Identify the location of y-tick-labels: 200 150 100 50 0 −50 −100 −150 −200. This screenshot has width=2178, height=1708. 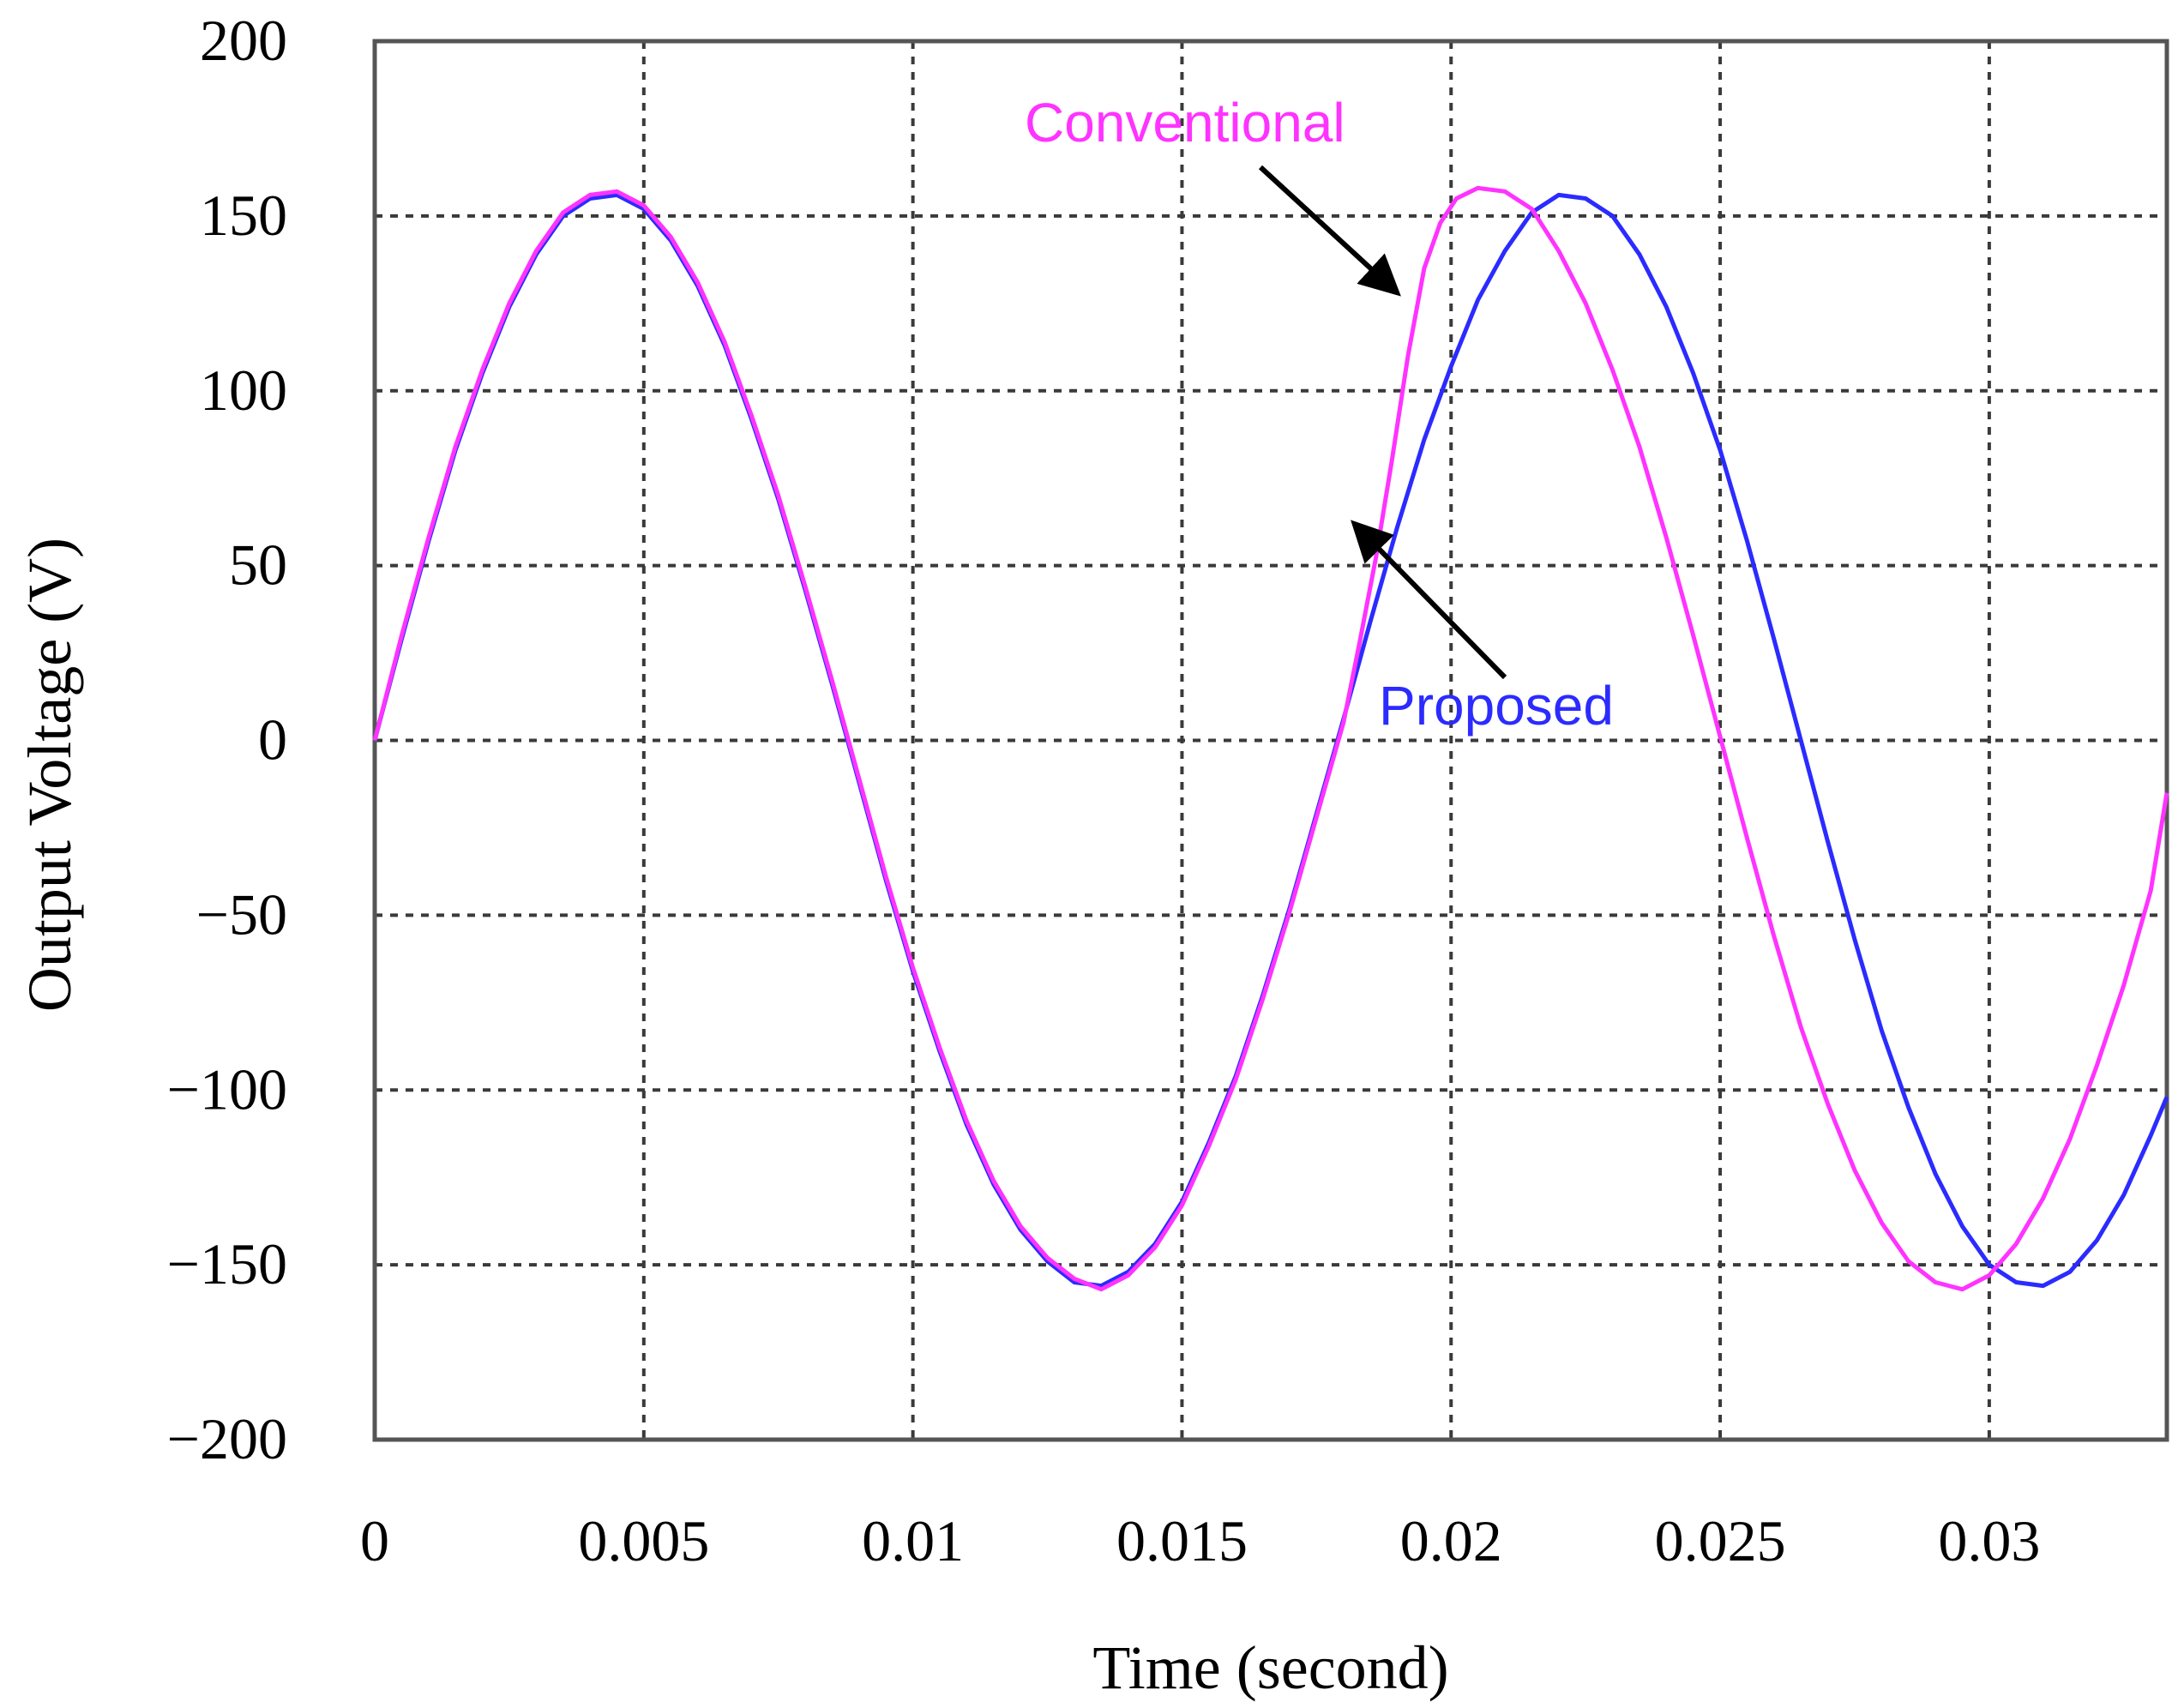
(227, 739).